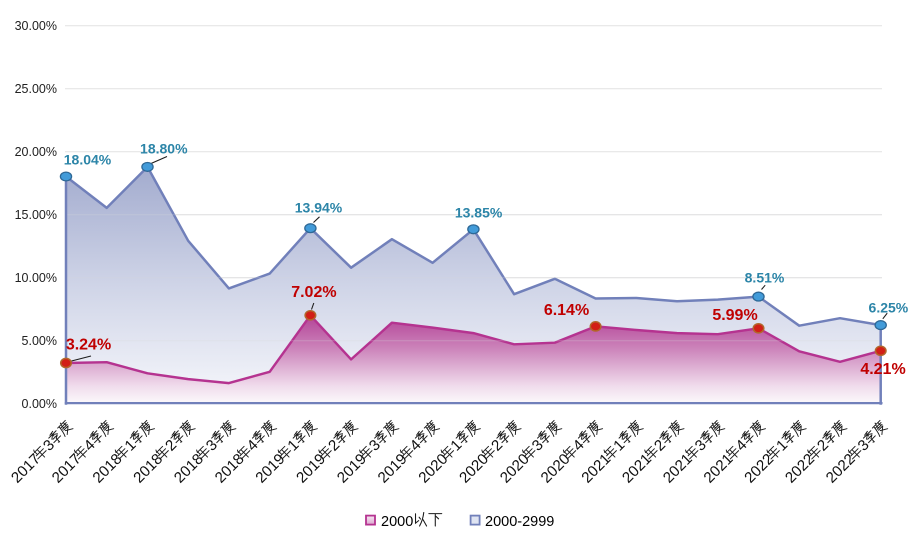 The image size is (920, 550). Describe the element at coordinates (319, 207) in the screenshot. I see `svg-text: 13.94%` at that location.